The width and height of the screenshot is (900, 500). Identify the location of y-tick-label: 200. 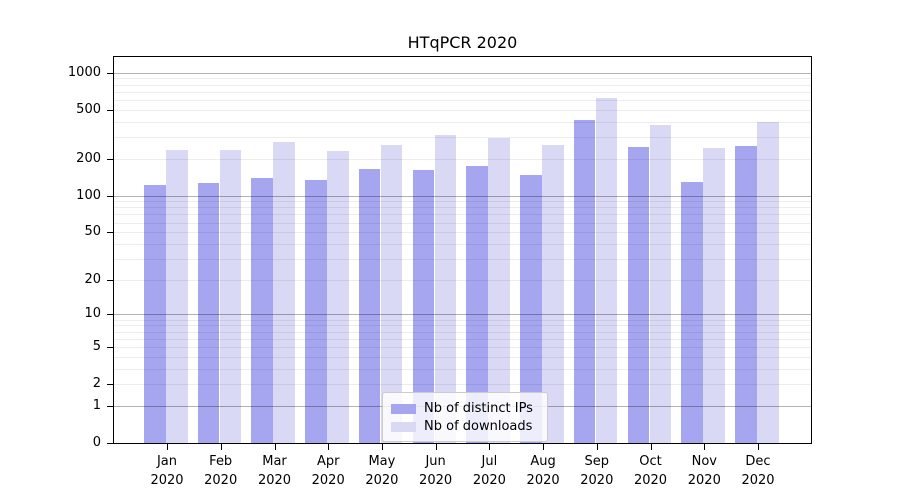
(88, 158).